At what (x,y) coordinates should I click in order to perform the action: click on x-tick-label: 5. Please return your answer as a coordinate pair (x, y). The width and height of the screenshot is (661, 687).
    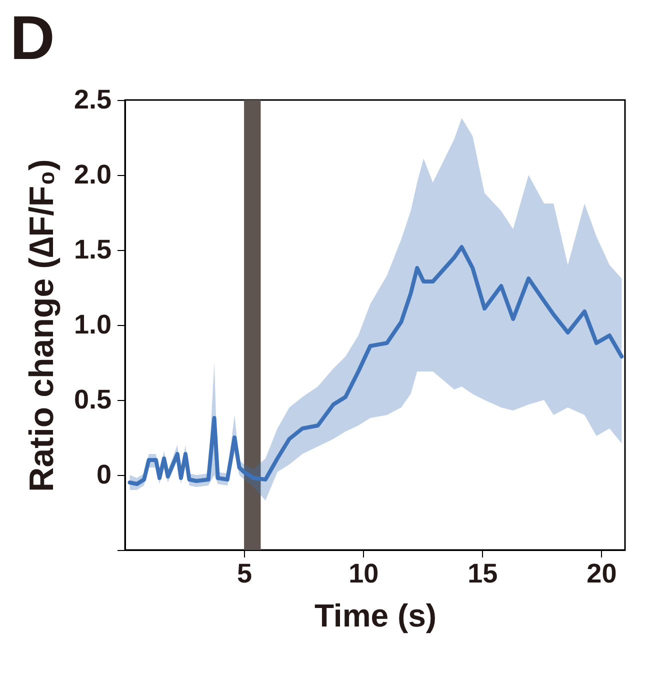
    Looking at the image, I should click on (244, 573).